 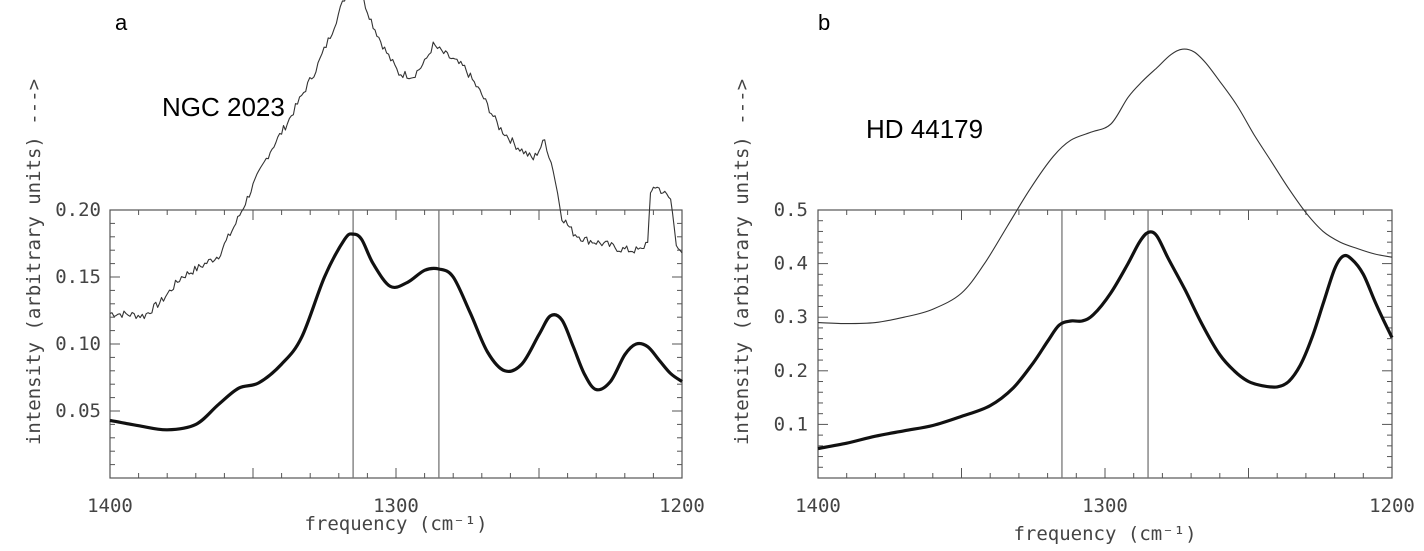 I want to click on panel-a-y-tick-label: 0.20, so click(x=78, y=210).